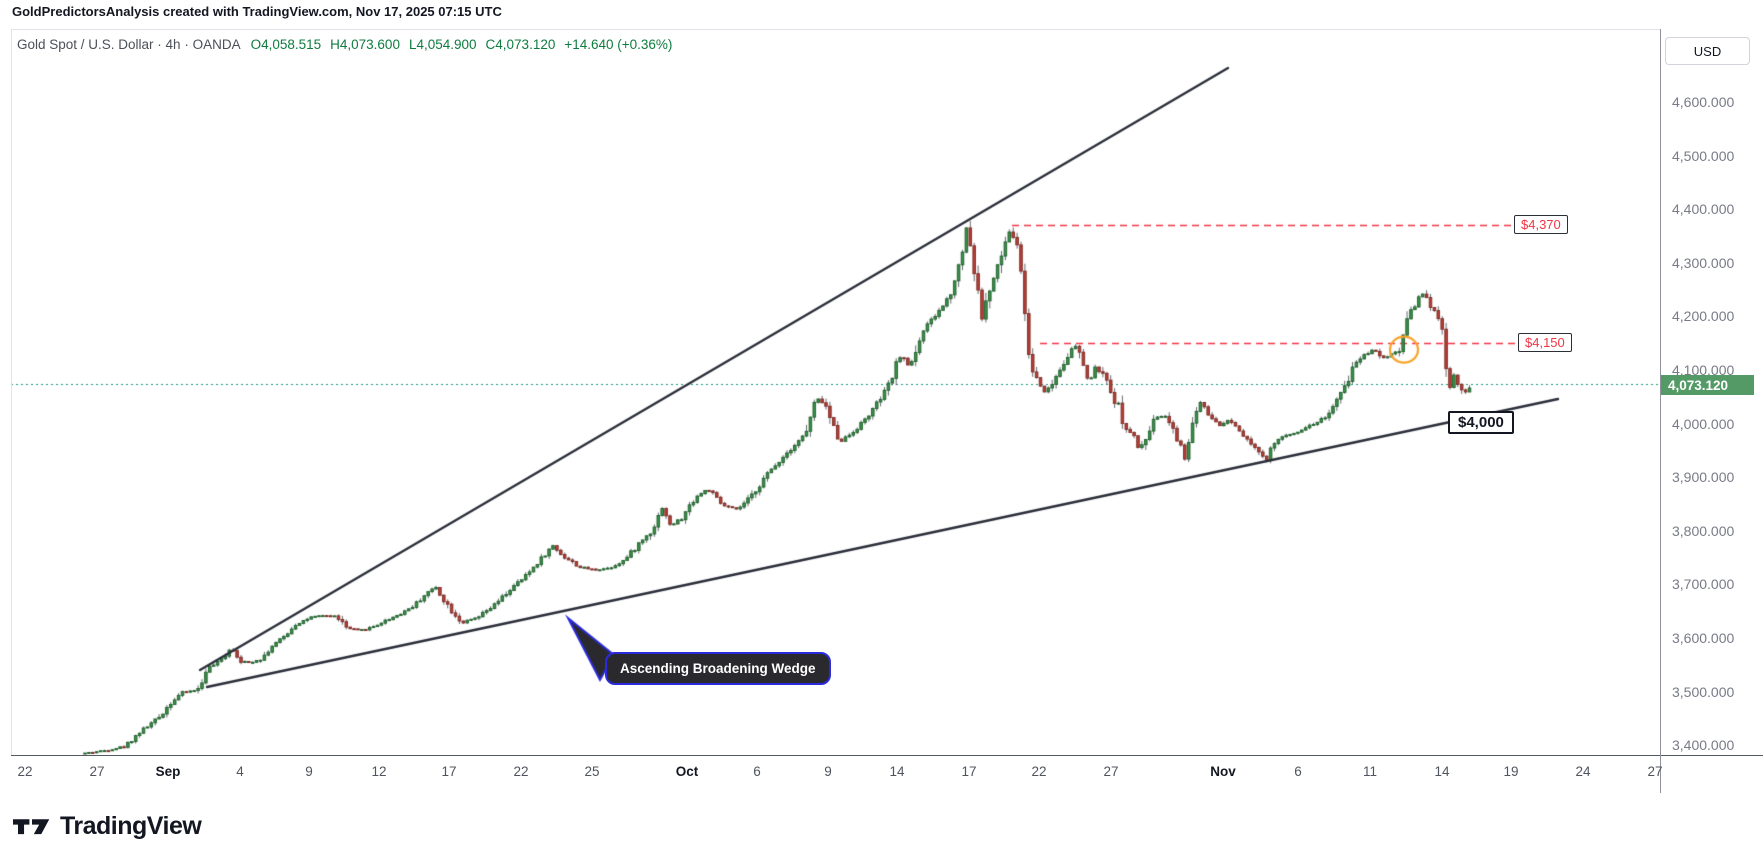 This screenshot has width=1763, height=859. What do you see at coordinates (687, 771) in the screenshot?
I see `time-tick-month-label: Oct` at bounding box center [687, 771].